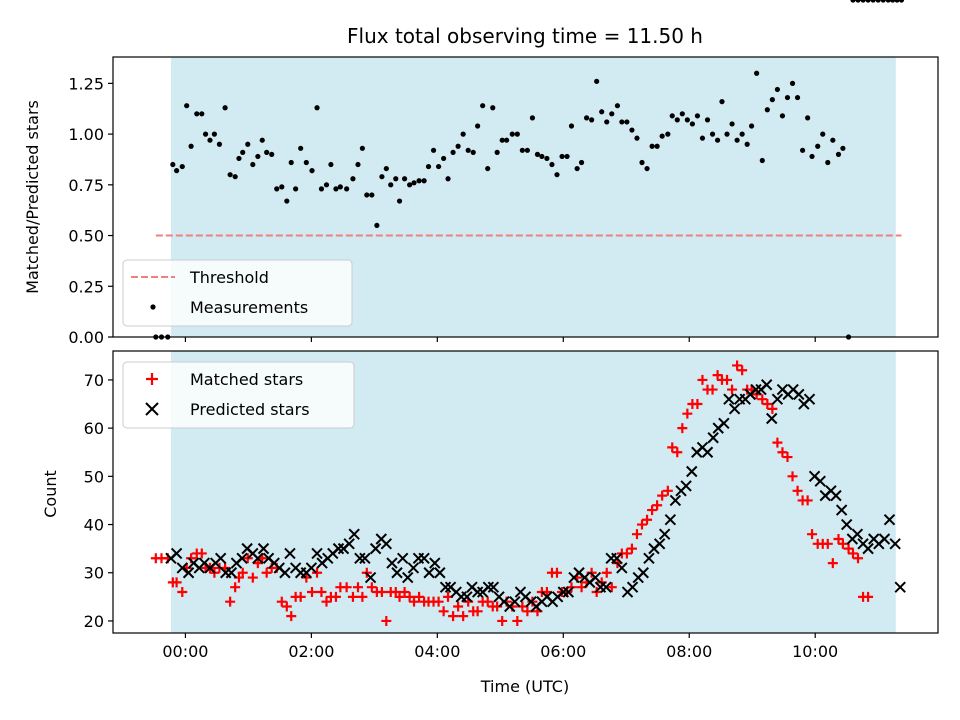  I want to click on y-tick-label: 50, so click(94, 476).